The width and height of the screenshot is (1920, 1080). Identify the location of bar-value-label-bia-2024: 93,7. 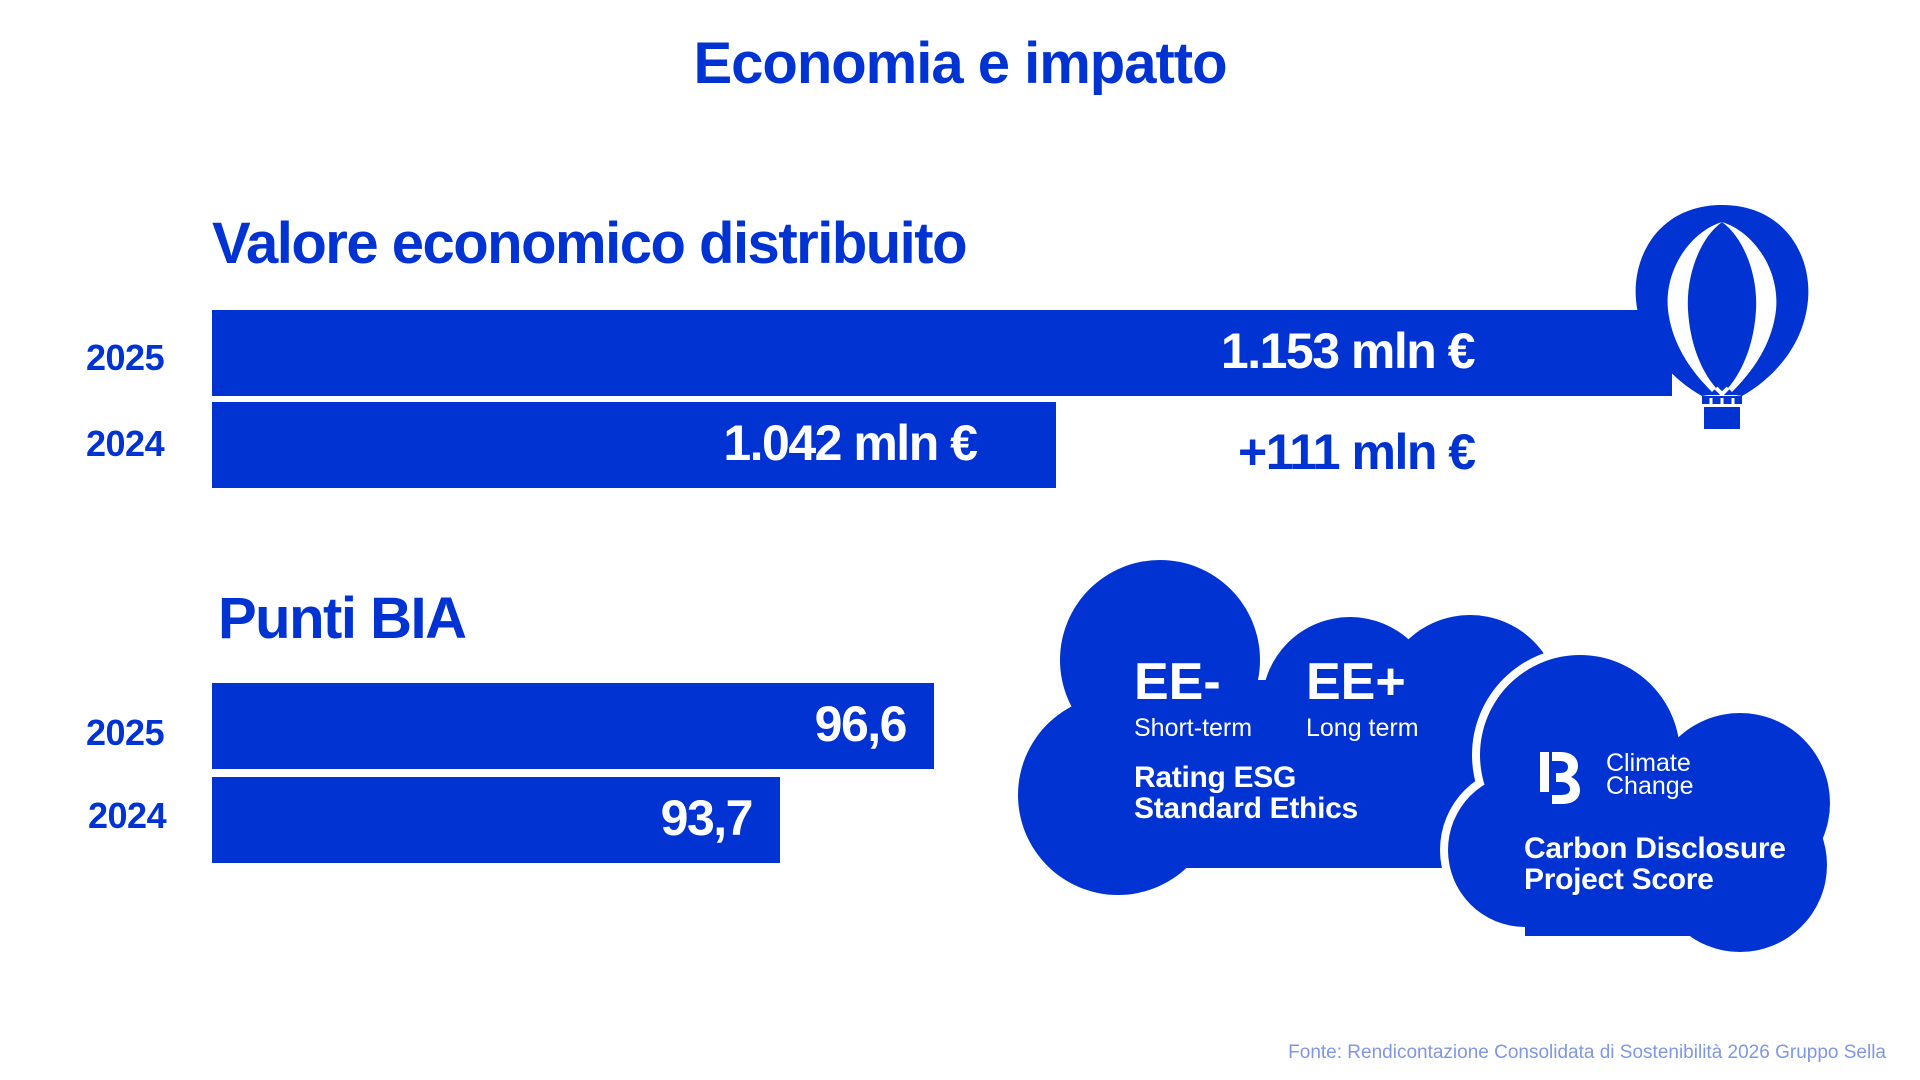
(707, 818).